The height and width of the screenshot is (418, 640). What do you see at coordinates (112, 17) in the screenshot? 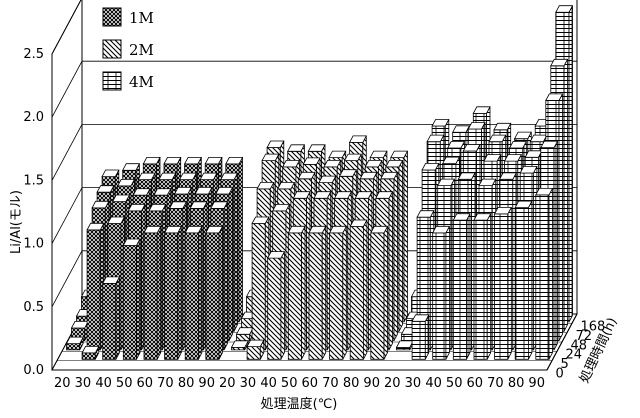
I see `legend-swatch` at bounding box center [112, 17].